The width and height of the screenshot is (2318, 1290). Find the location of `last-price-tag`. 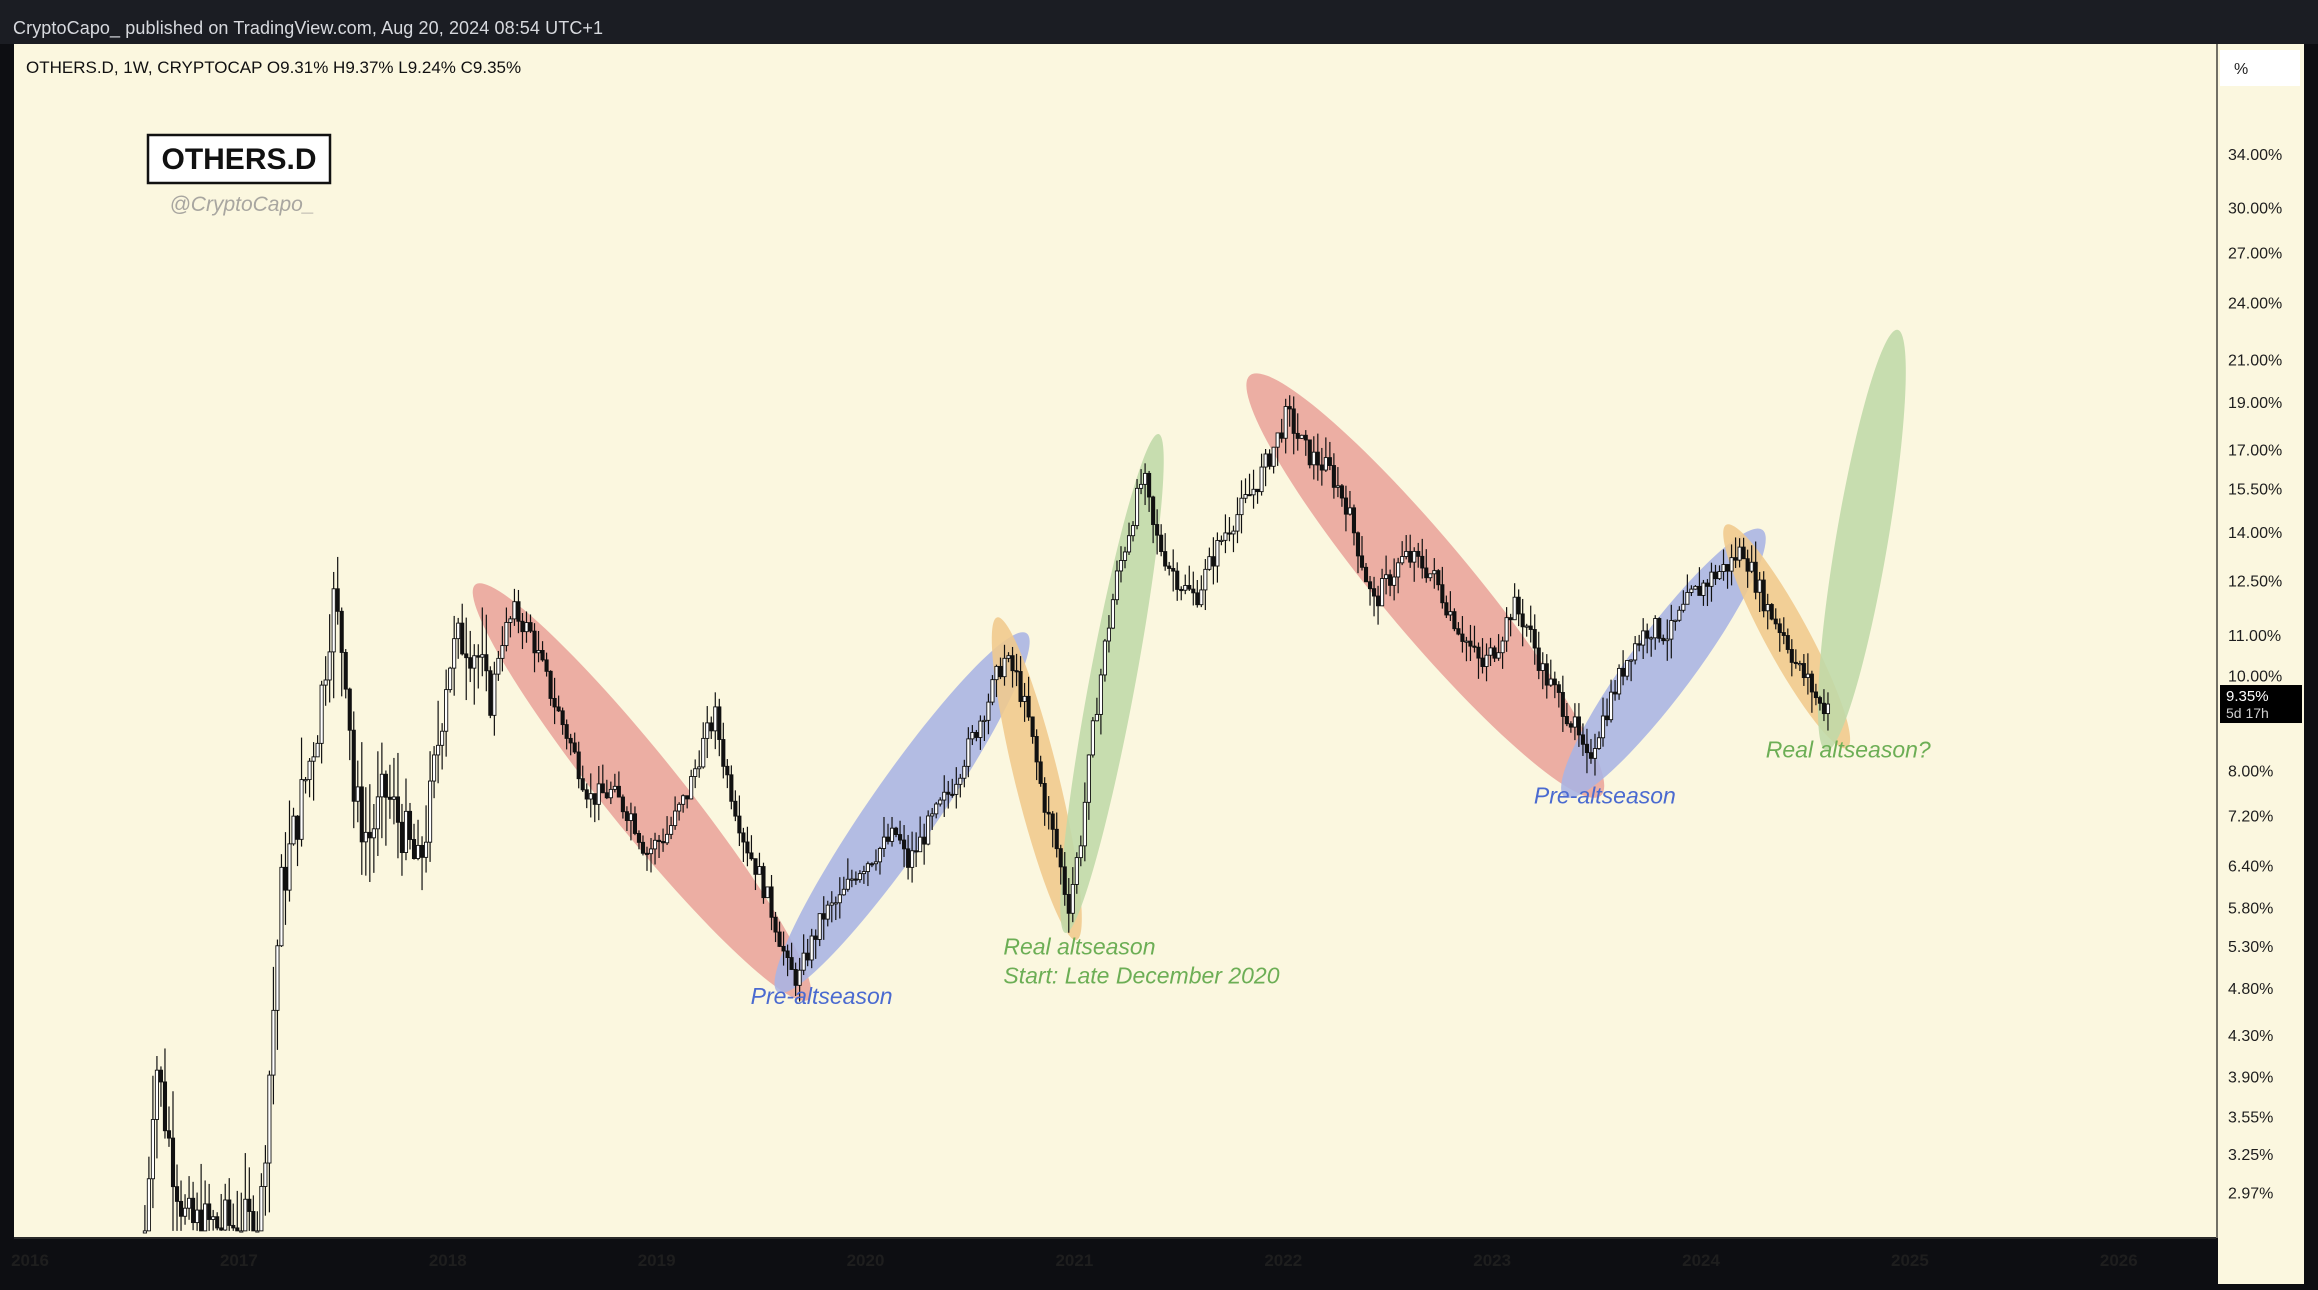

last-price-tag is located at coordinates (2261, 704).